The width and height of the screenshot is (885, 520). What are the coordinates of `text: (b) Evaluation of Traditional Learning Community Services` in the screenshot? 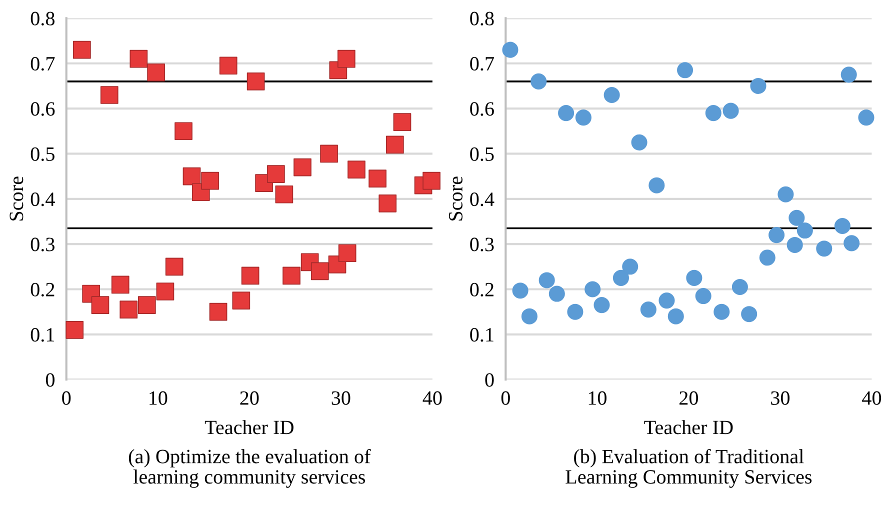 It's located at (689, 468).